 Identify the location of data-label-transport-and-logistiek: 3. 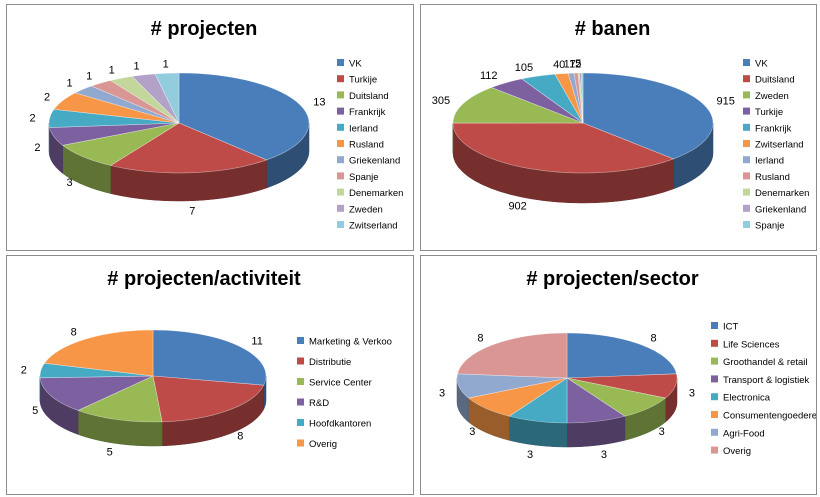
(604, 455).